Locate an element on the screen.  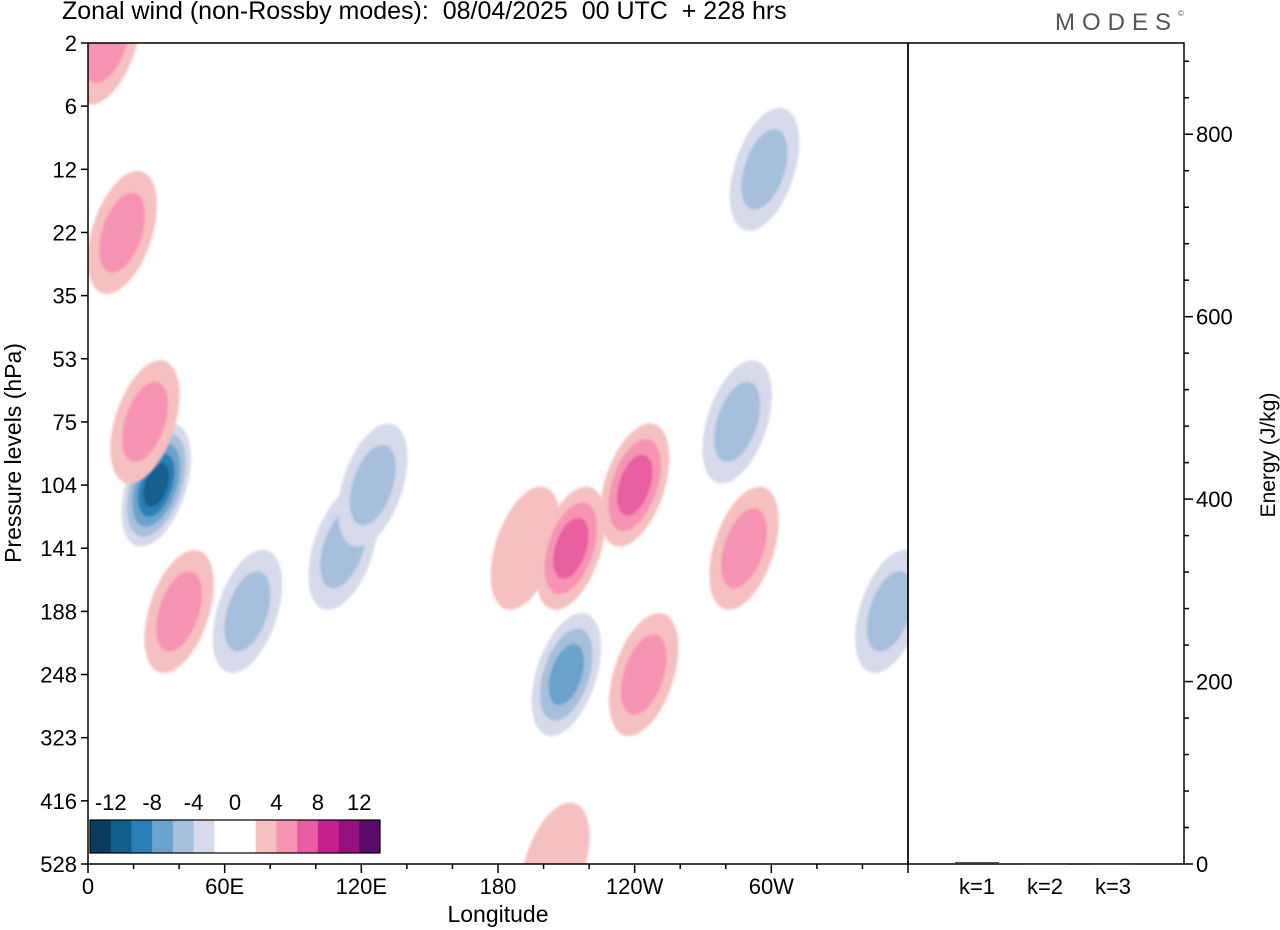
k-label: k=1 is located at coordinates (977, 886).